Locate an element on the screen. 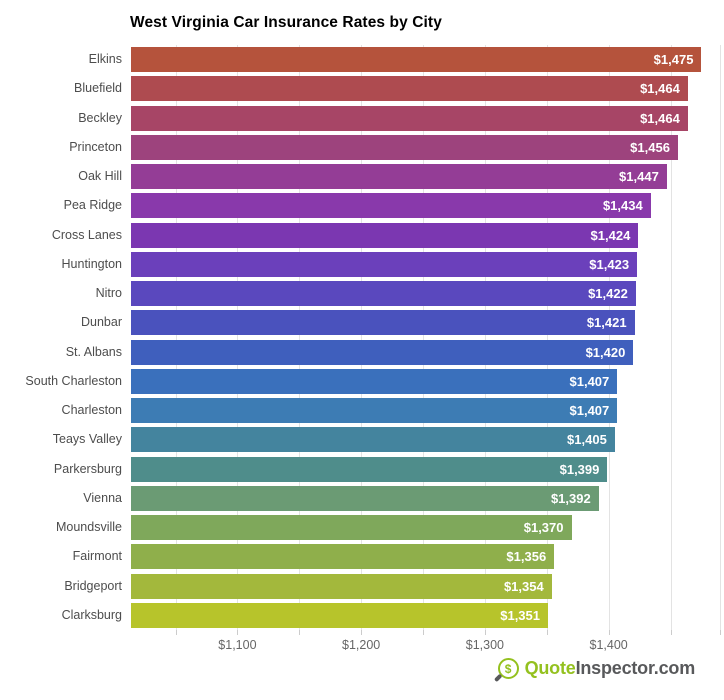  bar-value-label: $1,370 is located at coordinates (543, 528).